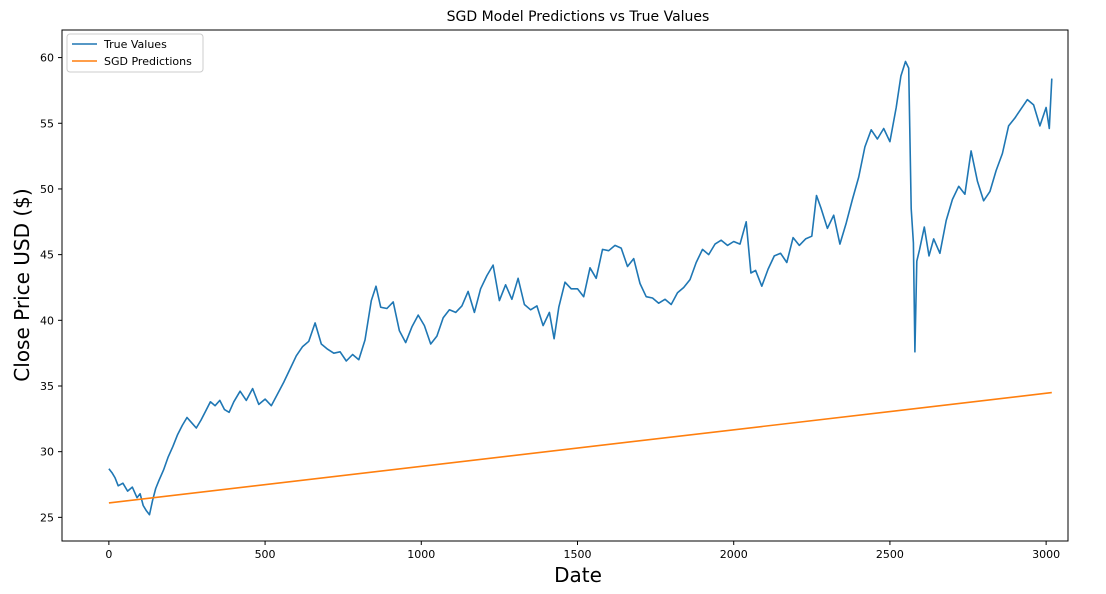  Describe the element at coordinates (51, 288) in the screenshot. I see `y-axis: 25 30 35 40 45 50 55 60` at that location.